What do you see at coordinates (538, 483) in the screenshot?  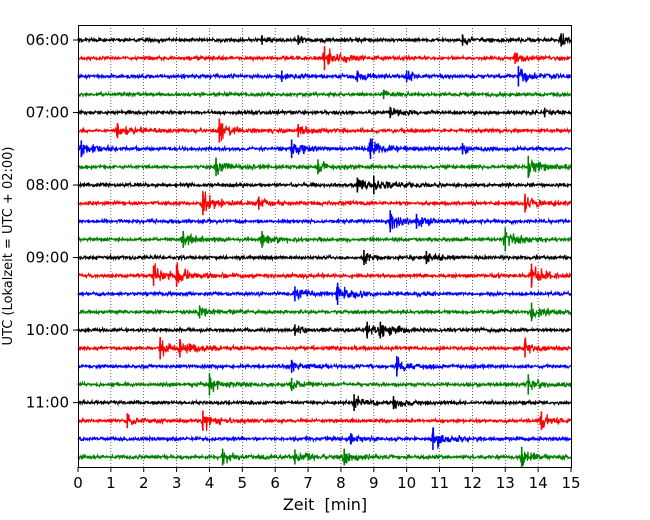 I see `x-tick-label: 14` at bounding box center [538, 483].